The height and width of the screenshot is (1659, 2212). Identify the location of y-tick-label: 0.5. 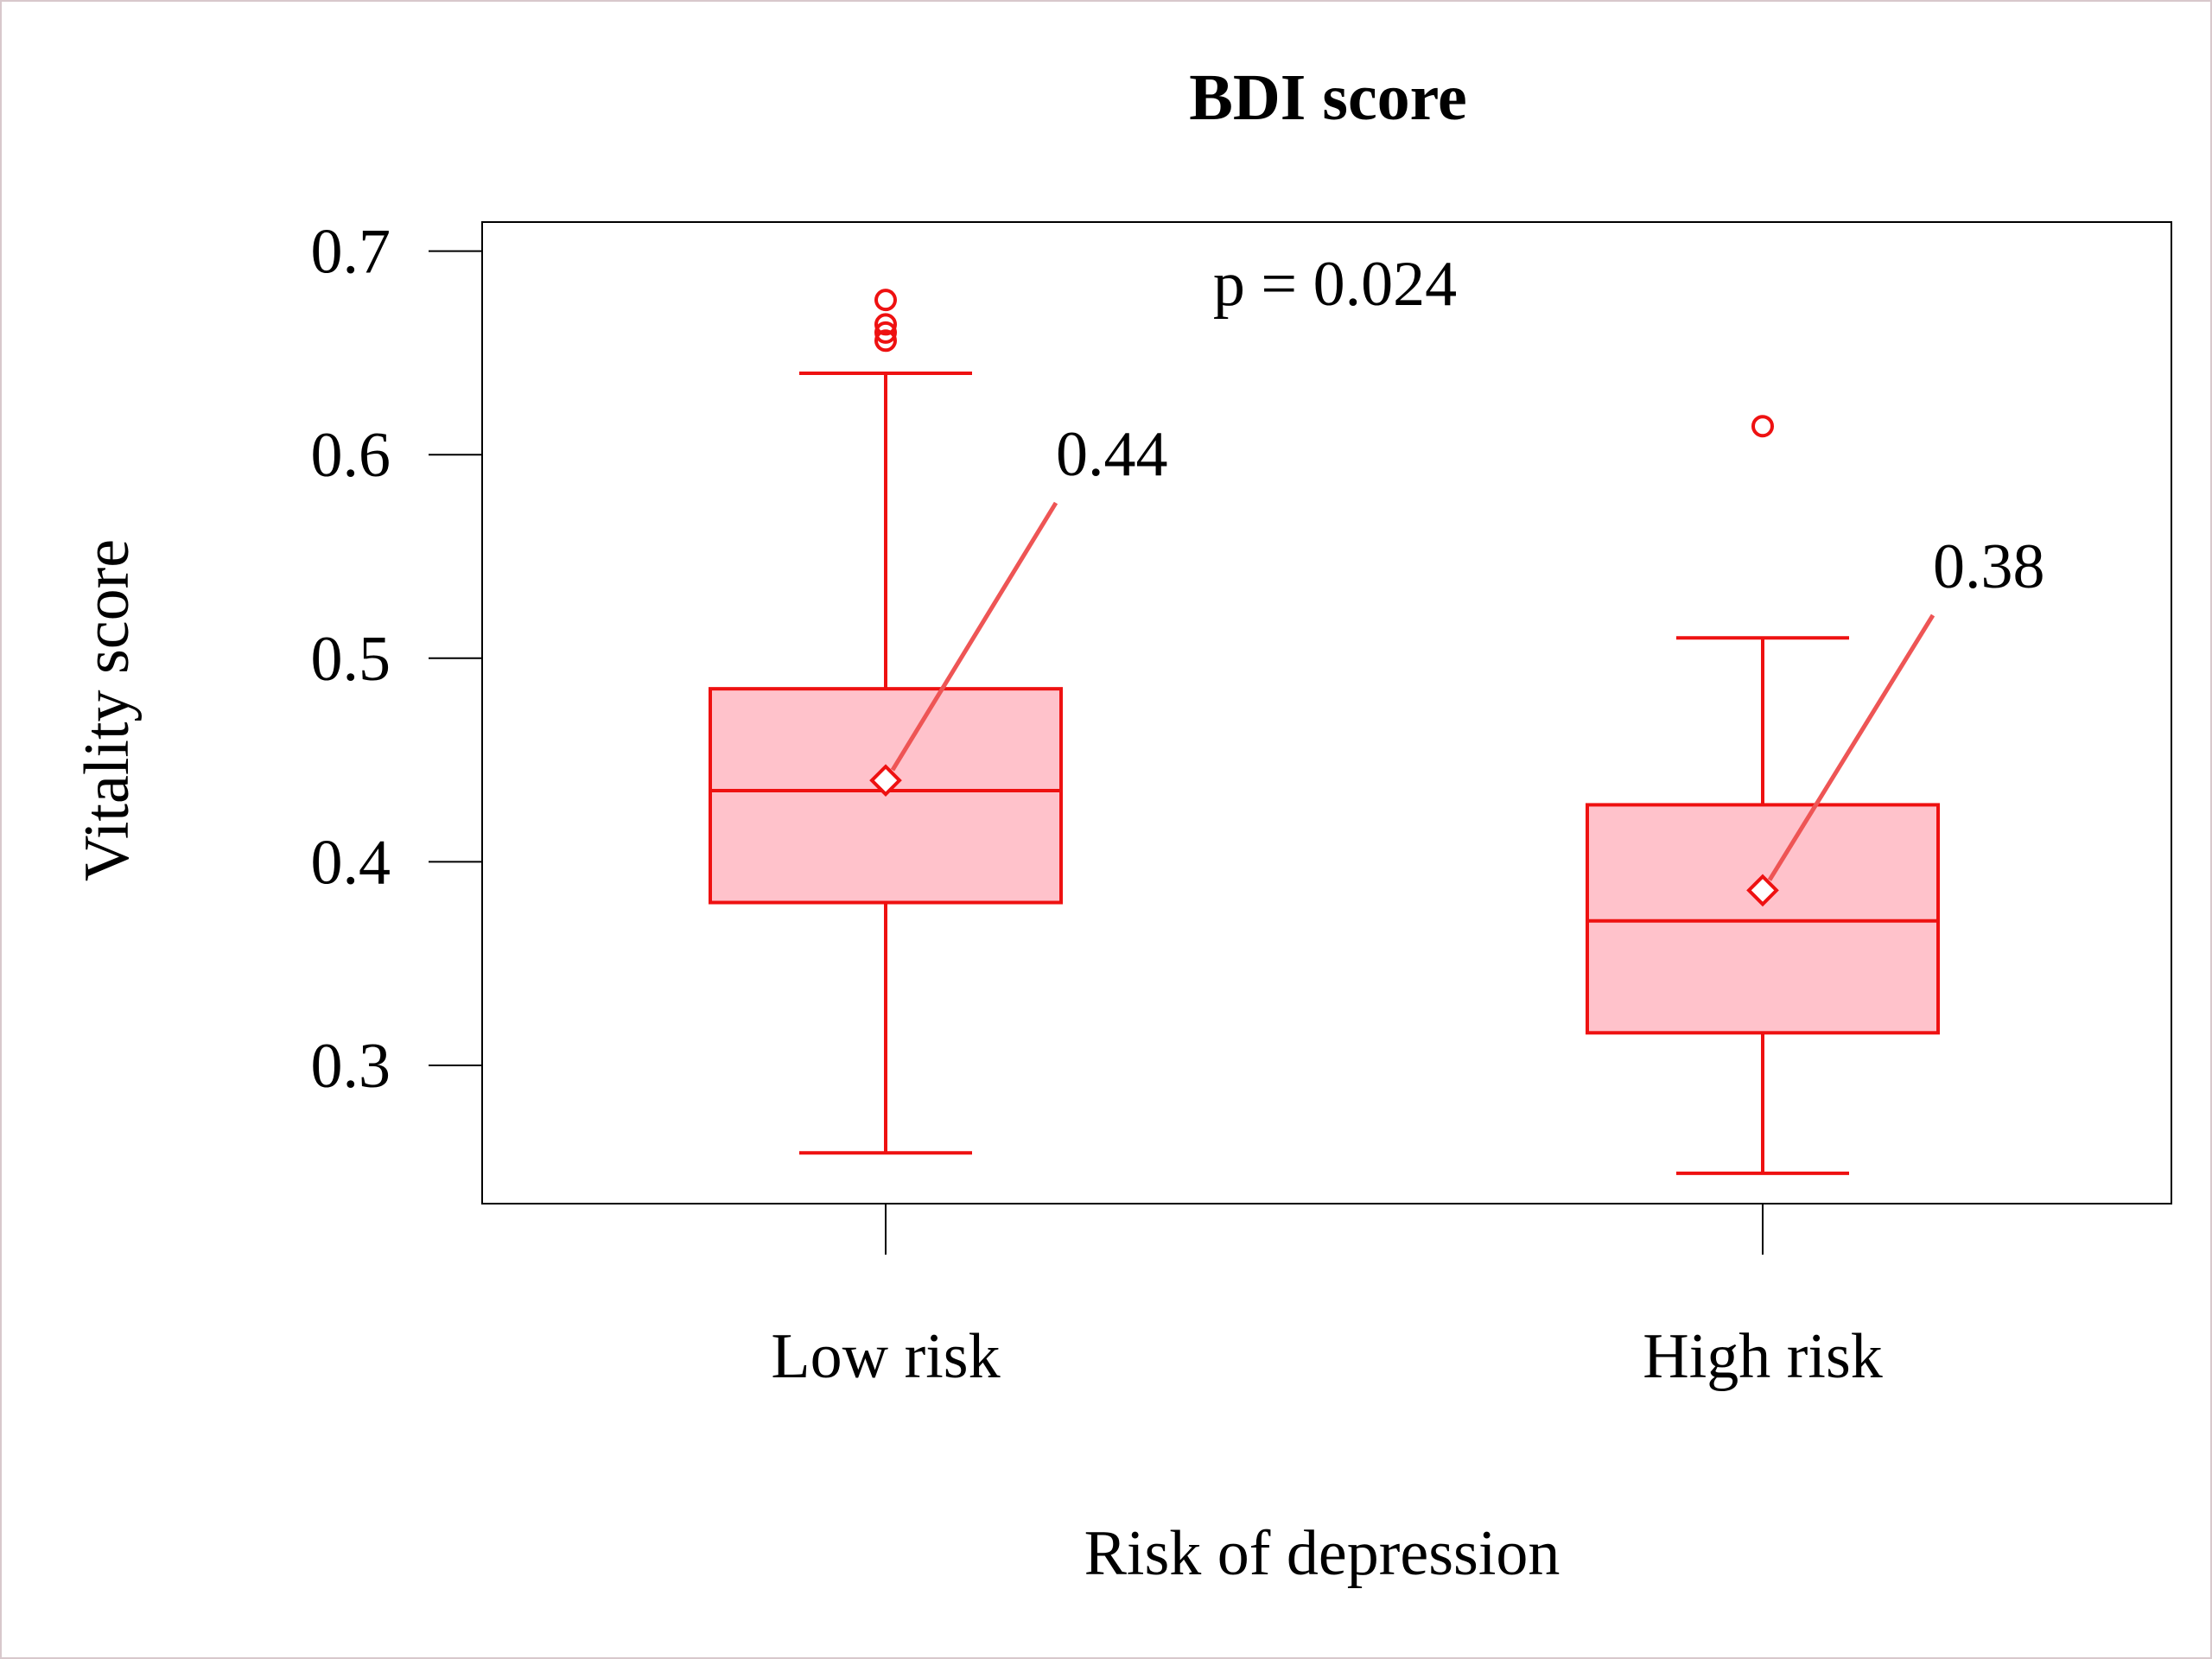
(351, 659).